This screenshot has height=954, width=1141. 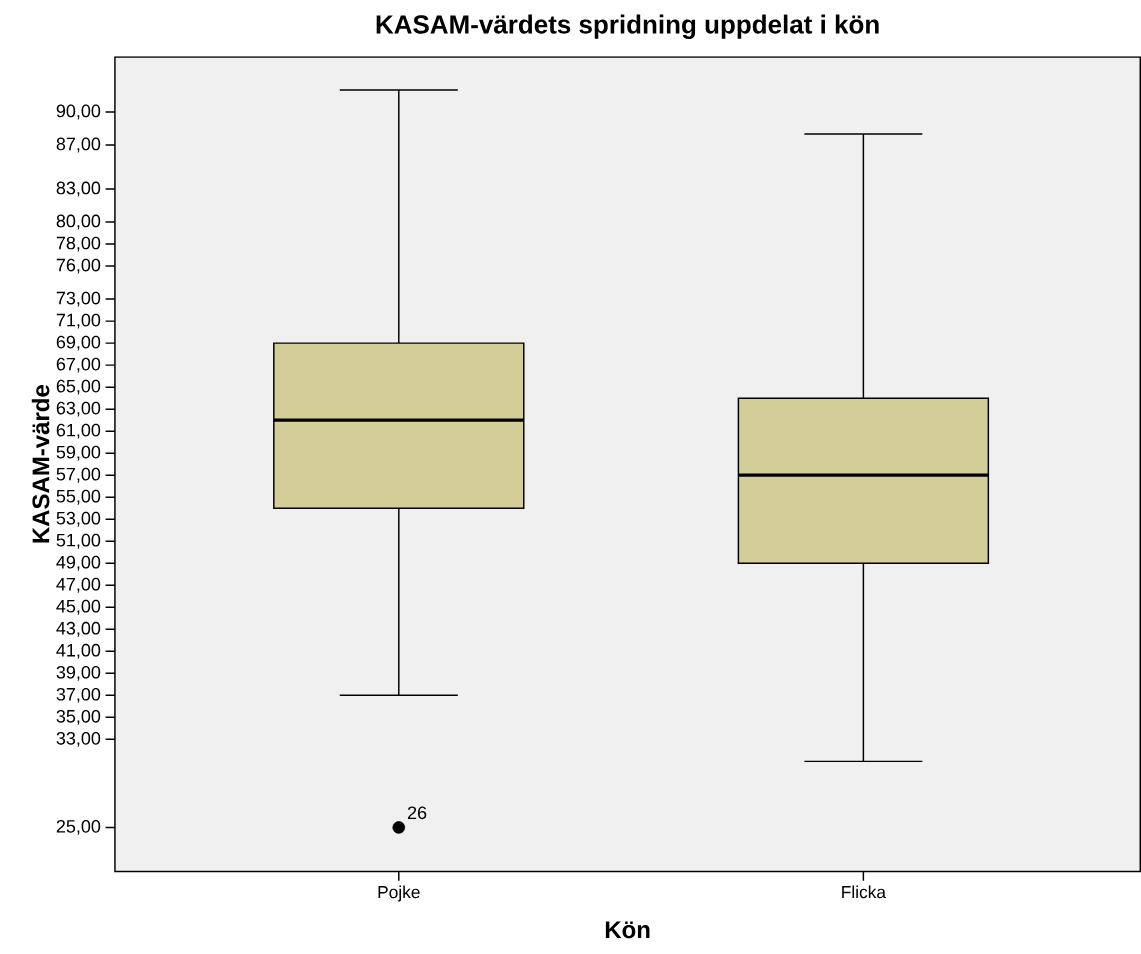 What do you see at coordinates (78, 827) in the screenshot?
I see `y-tick-label: 25,00` at bounding box center [78, 827].